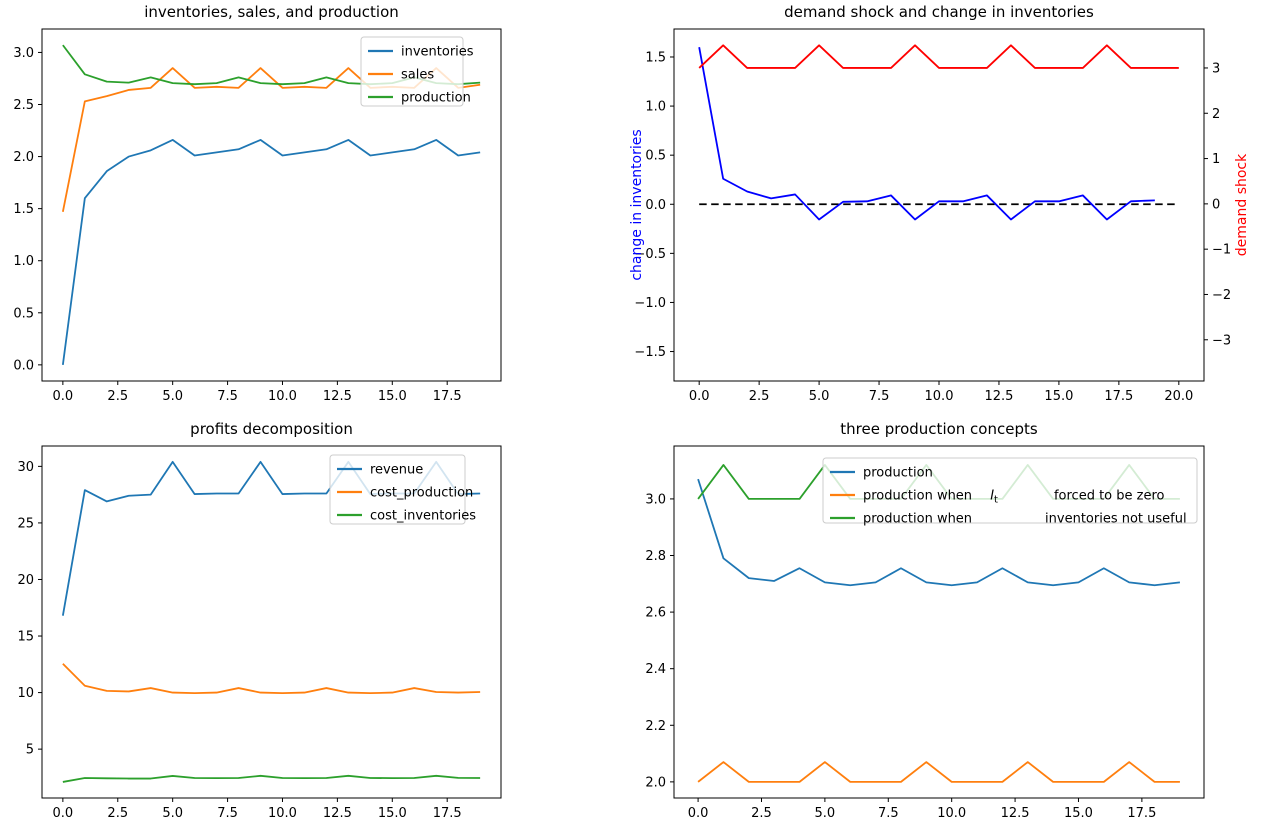  I want to click on legend-item-label: cost_production, so click(421, 493).